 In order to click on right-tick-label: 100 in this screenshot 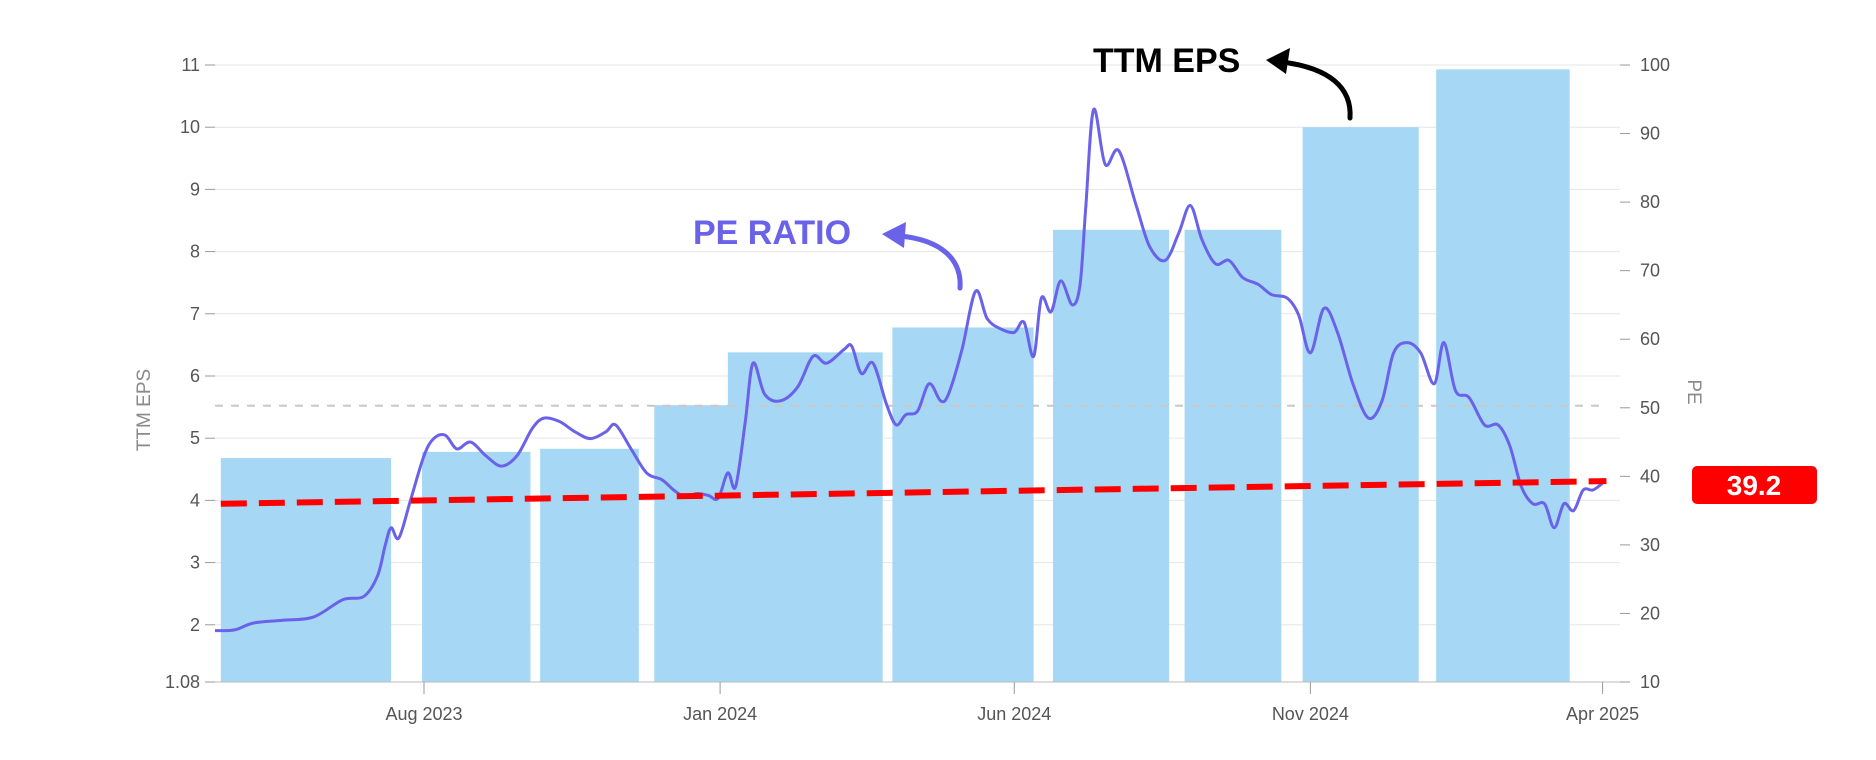, I will do `click(1655, 65)`.